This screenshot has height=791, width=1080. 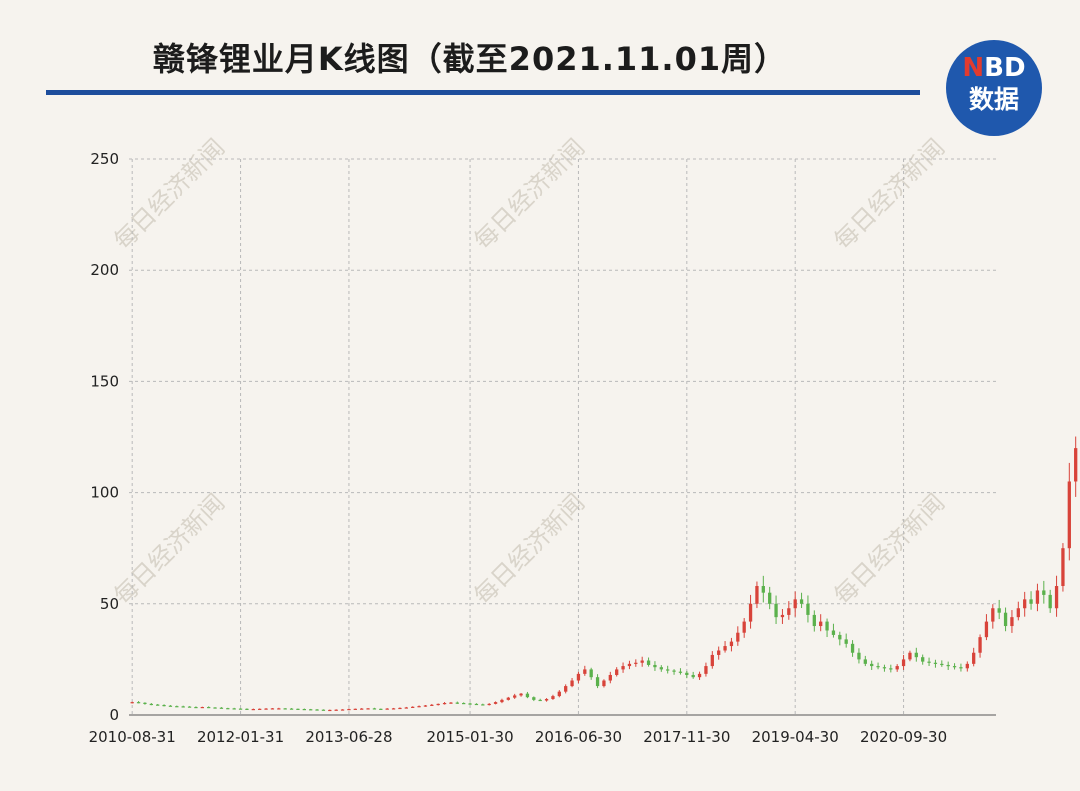 I want to click on nbd-logo-badge: NBD 数据, so click(x=994, y=88).